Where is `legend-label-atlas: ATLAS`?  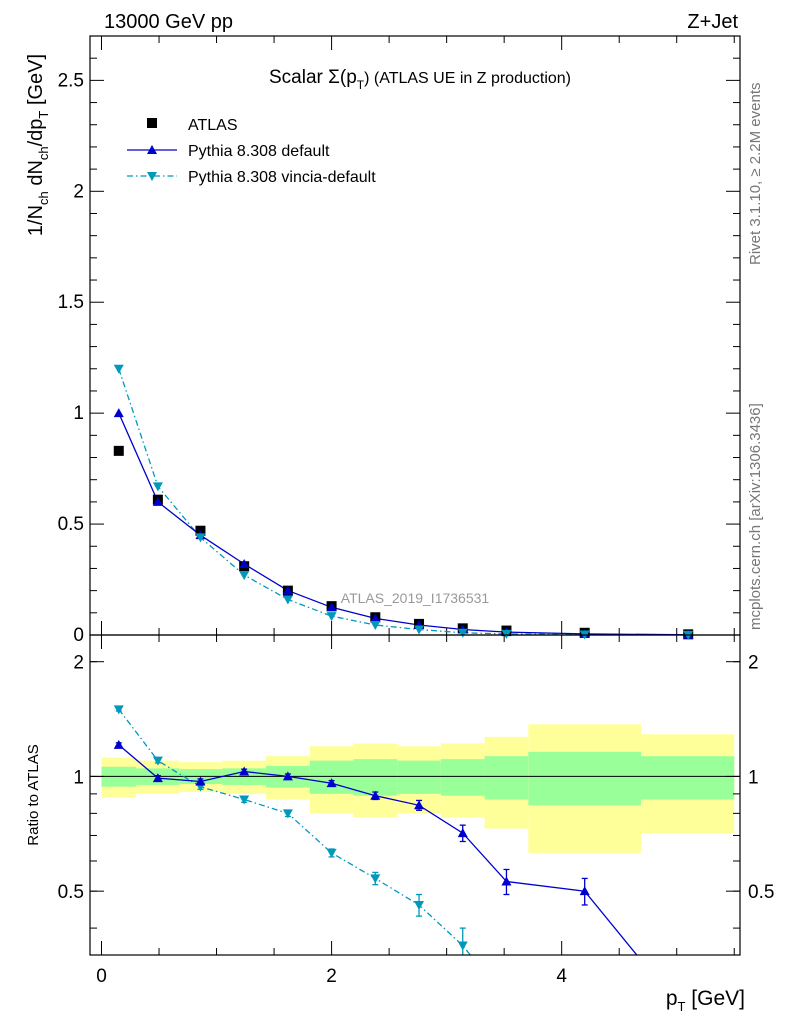 legend-label-atlas: ATLAS is located at coordinates (213, 125).